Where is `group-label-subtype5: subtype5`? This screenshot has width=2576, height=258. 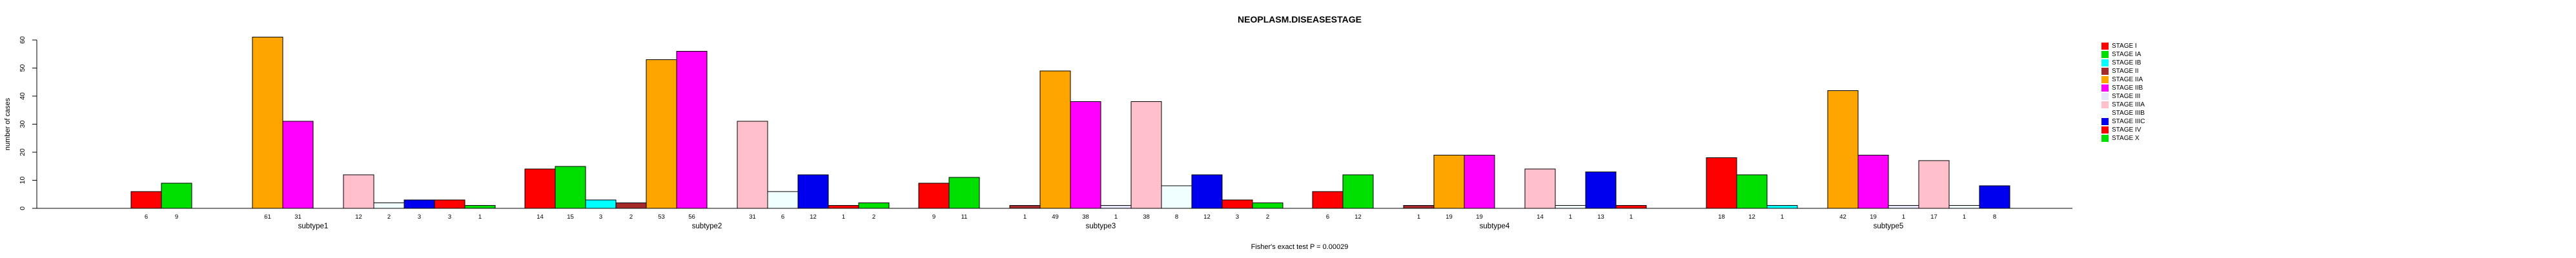
group-label-subtype5: subtype5 is located at coordinates (1889, 227).